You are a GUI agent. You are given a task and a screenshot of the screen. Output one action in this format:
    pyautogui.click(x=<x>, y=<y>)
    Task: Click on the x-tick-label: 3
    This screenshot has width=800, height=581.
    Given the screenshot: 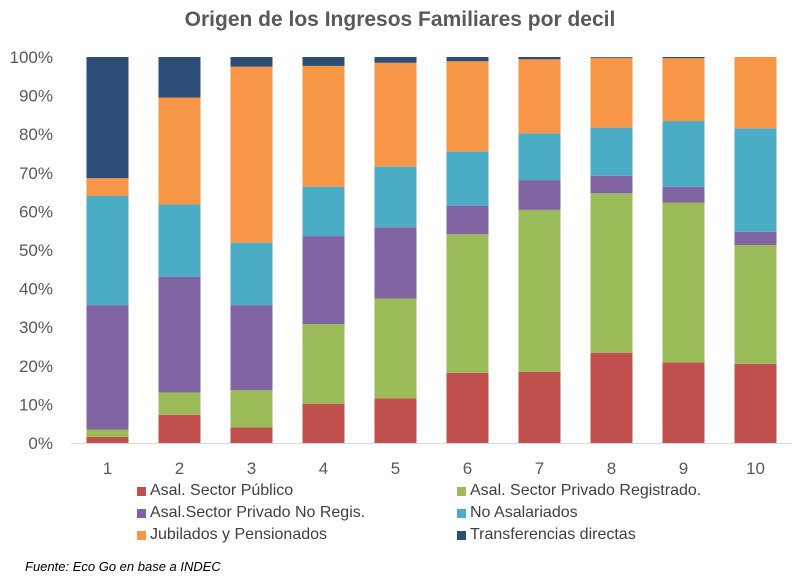 What is the action you would take?
    pyautogui.click(x=251, y=468)
    